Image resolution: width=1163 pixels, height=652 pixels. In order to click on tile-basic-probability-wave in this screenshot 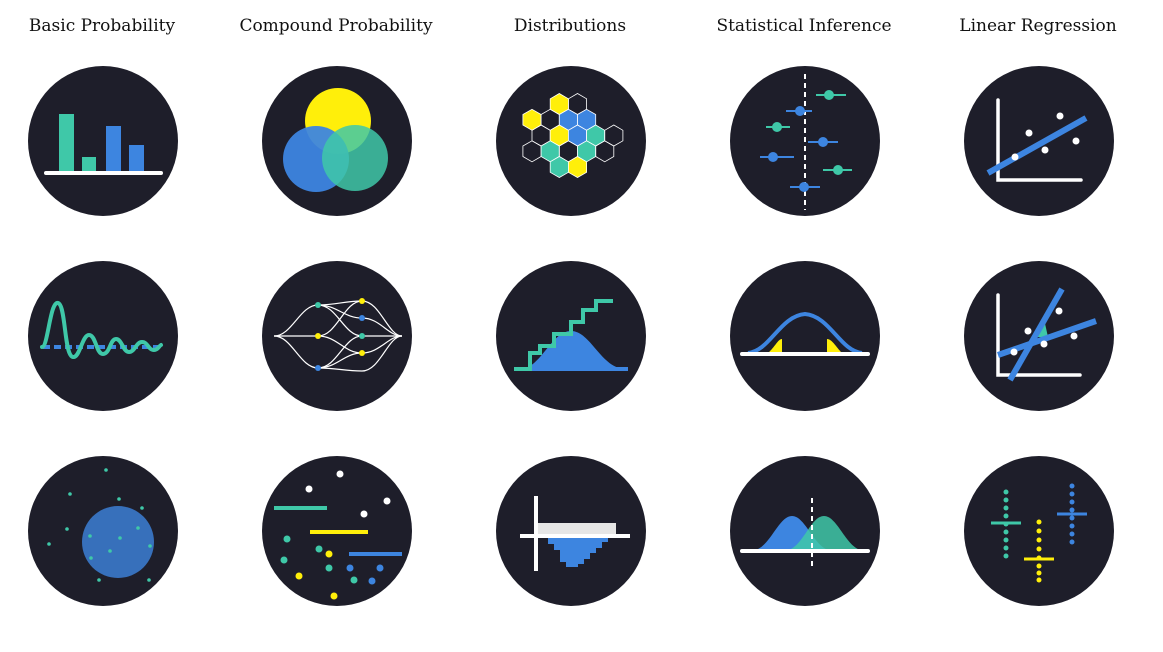, I will do `click(103, 336)`.